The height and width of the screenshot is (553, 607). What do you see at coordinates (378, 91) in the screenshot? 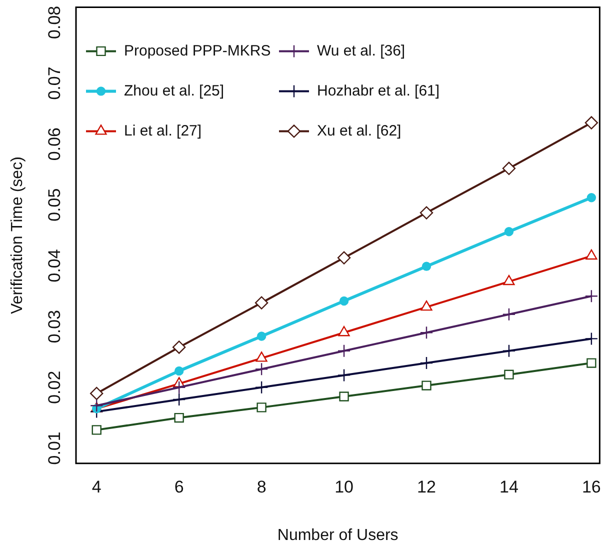
I see `legend-label: Hozhabr et al. [61]` at bounding box center [378, 91].